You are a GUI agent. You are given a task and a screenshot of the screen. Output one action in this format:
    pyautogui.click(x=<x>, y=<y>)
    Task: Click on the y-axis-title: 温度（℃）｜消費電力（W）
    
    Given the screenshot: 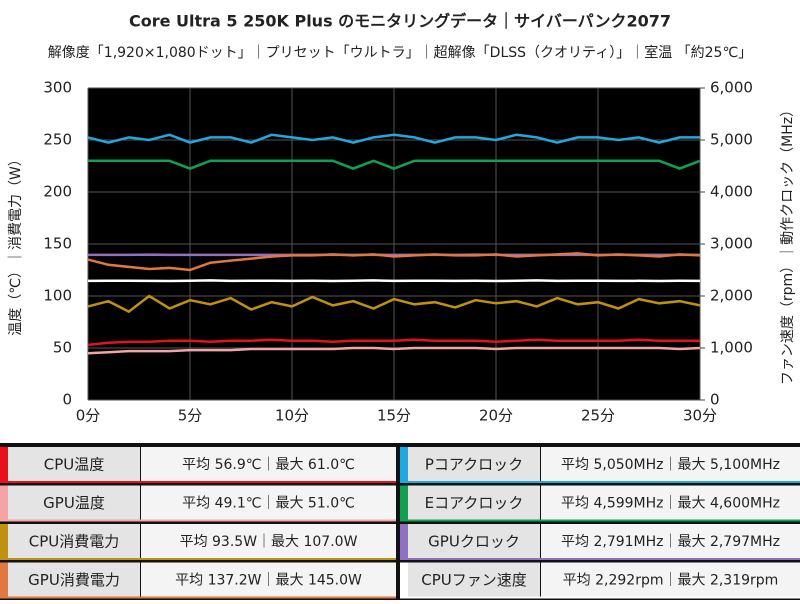 What is the action you would take?
    pyautogui.click(x=16, y=244)
    